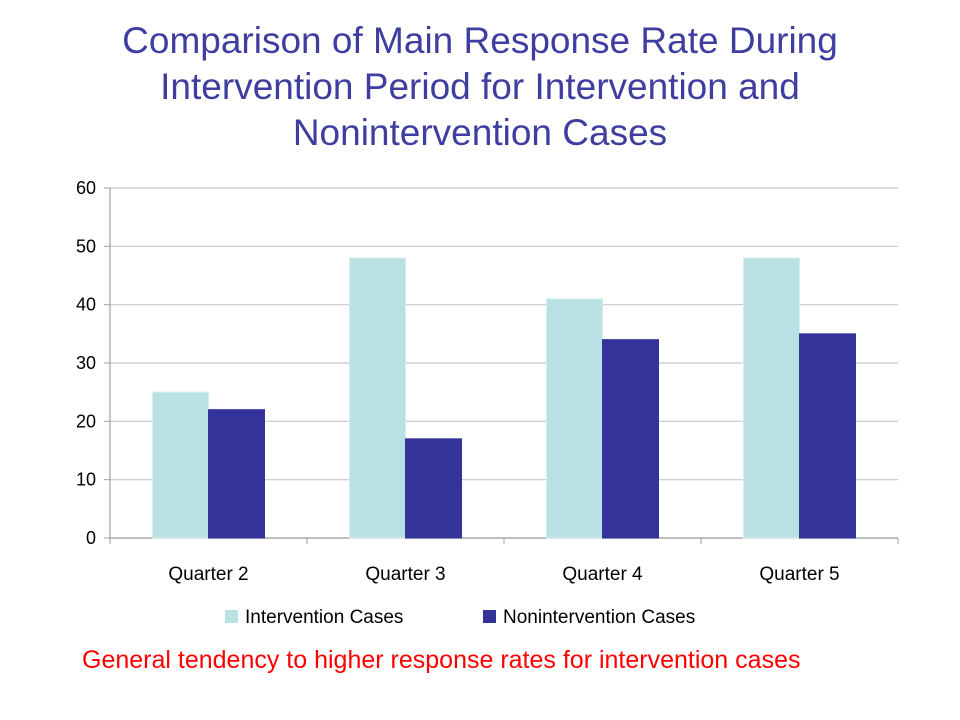 Image resolution: width=960 pixels, height=720 pixels. Describe the element at coordinates (86, 421) in the screenshot. I see `y-tick-label: 20` at that location.